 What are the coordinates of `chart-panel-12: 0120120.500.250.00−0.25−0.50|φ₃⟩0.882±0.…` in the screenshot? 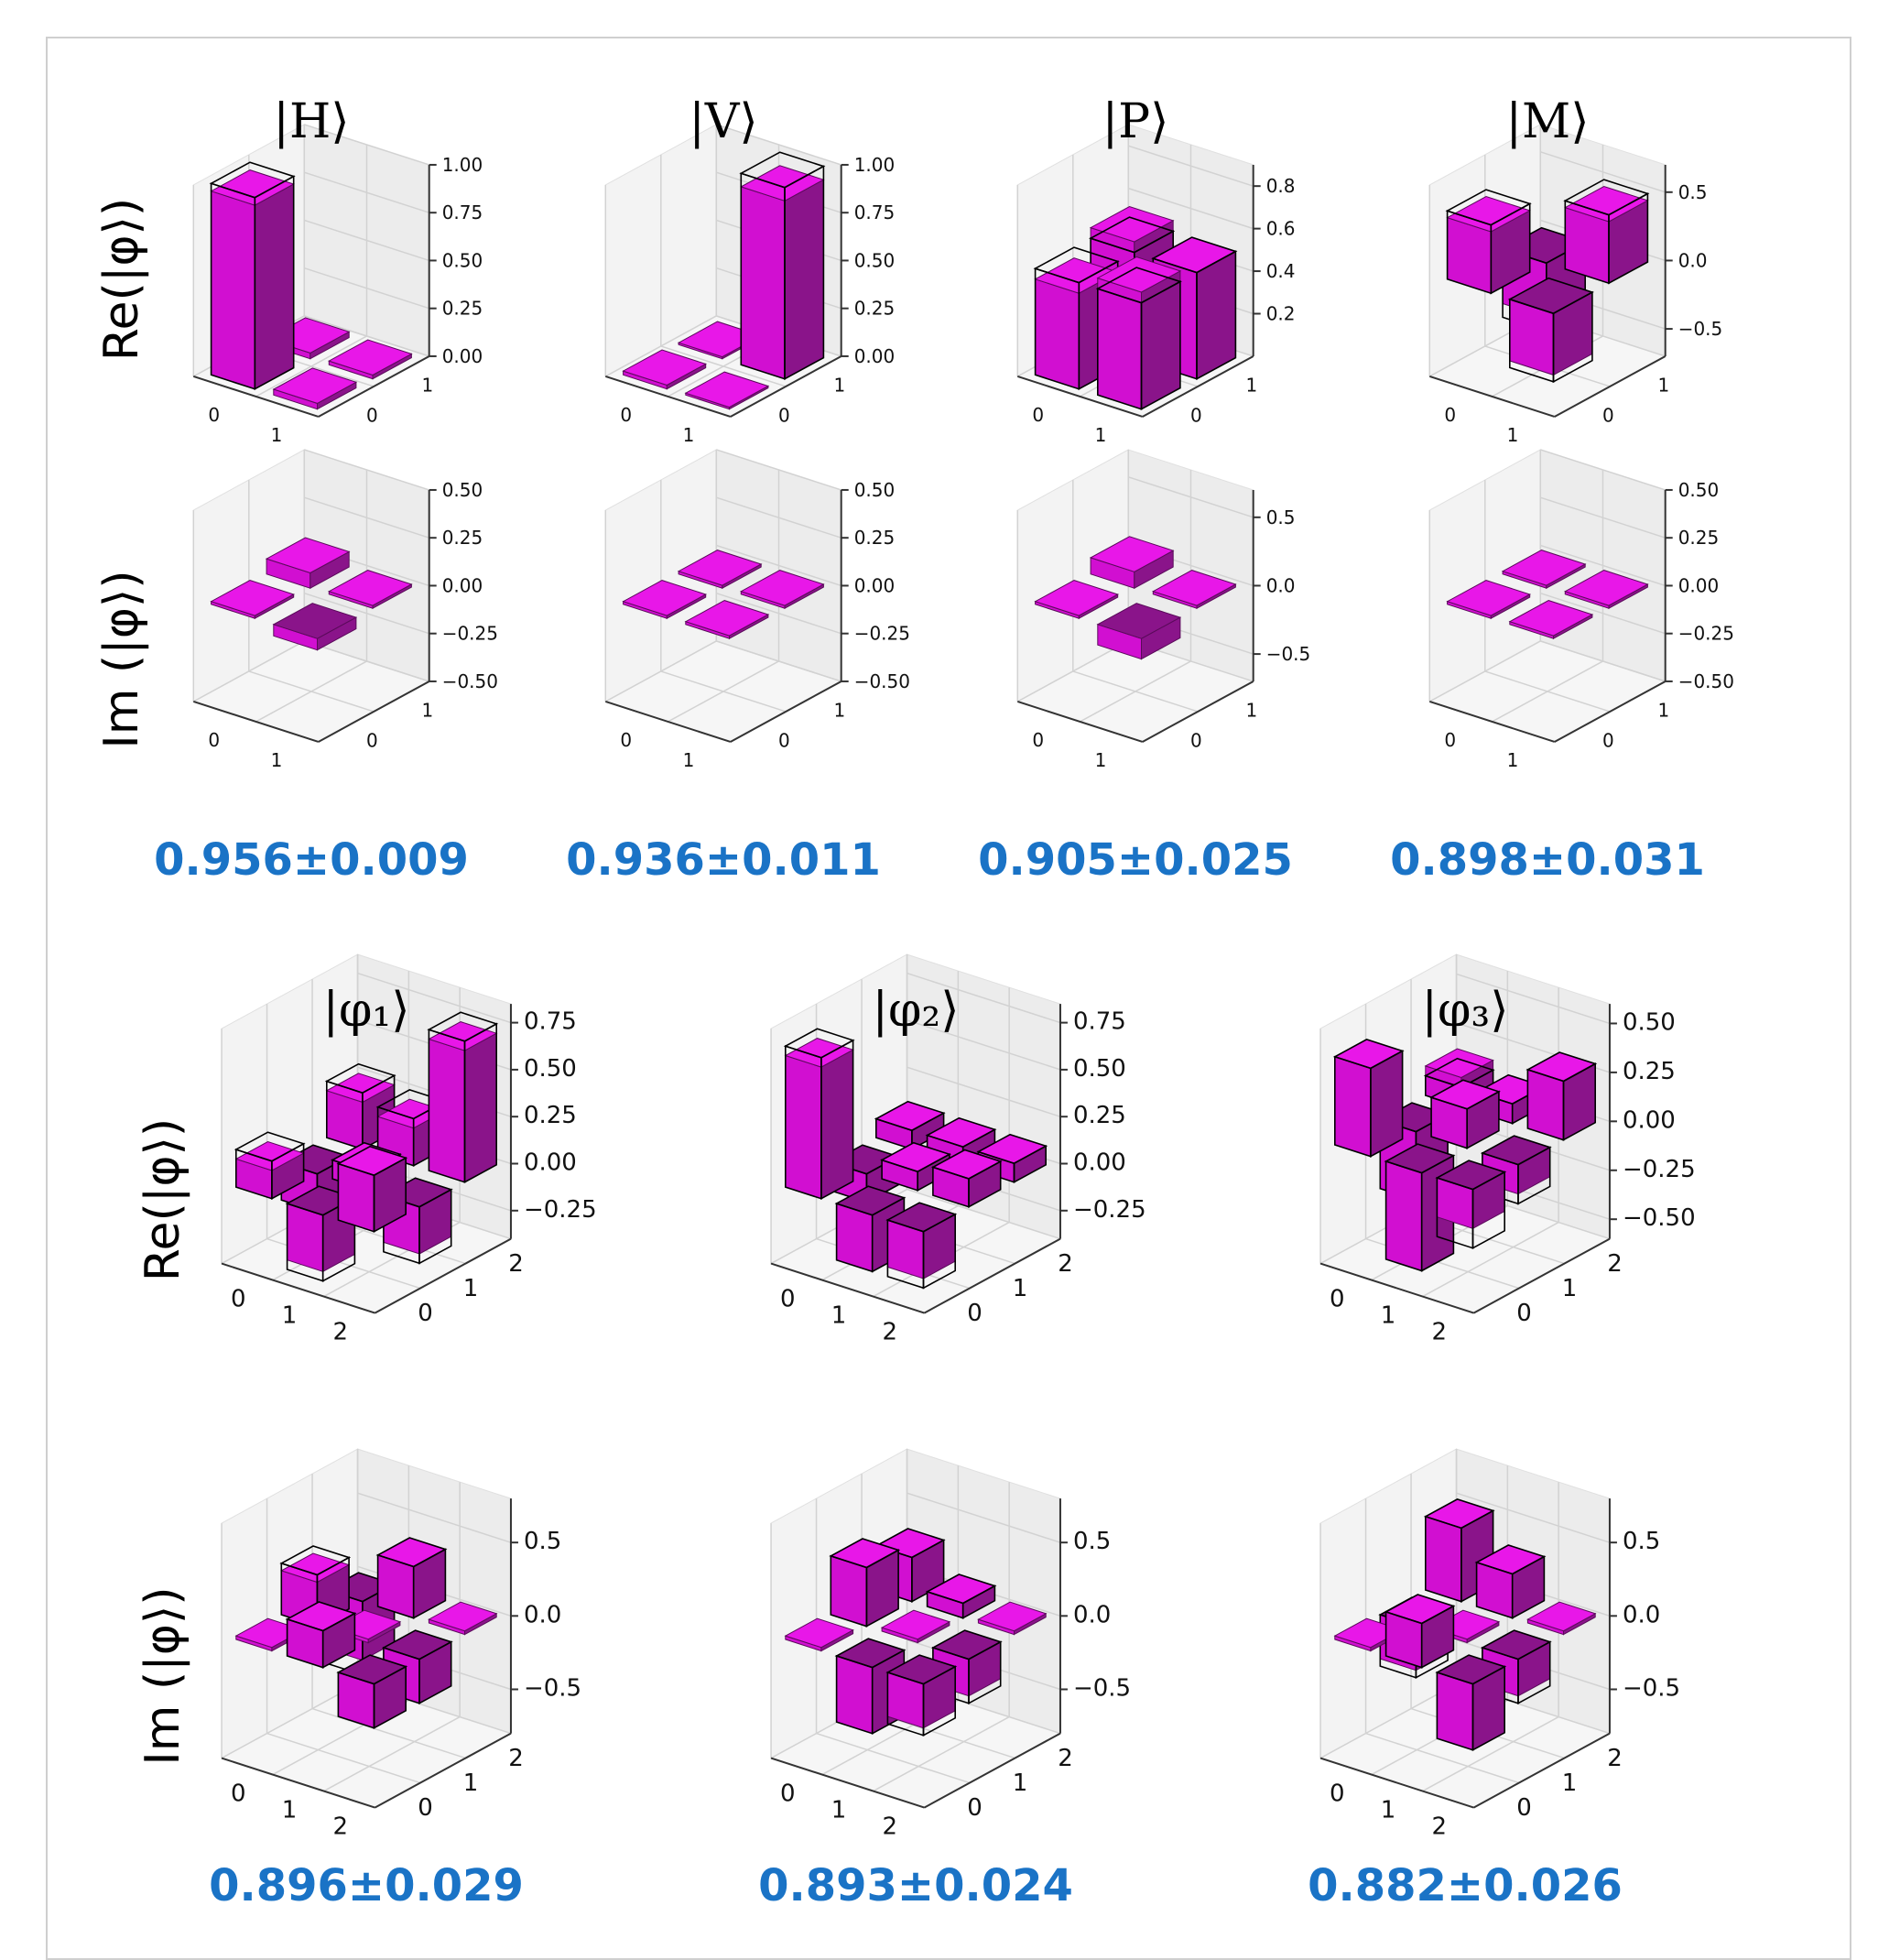 It's located at (1502, 1432).